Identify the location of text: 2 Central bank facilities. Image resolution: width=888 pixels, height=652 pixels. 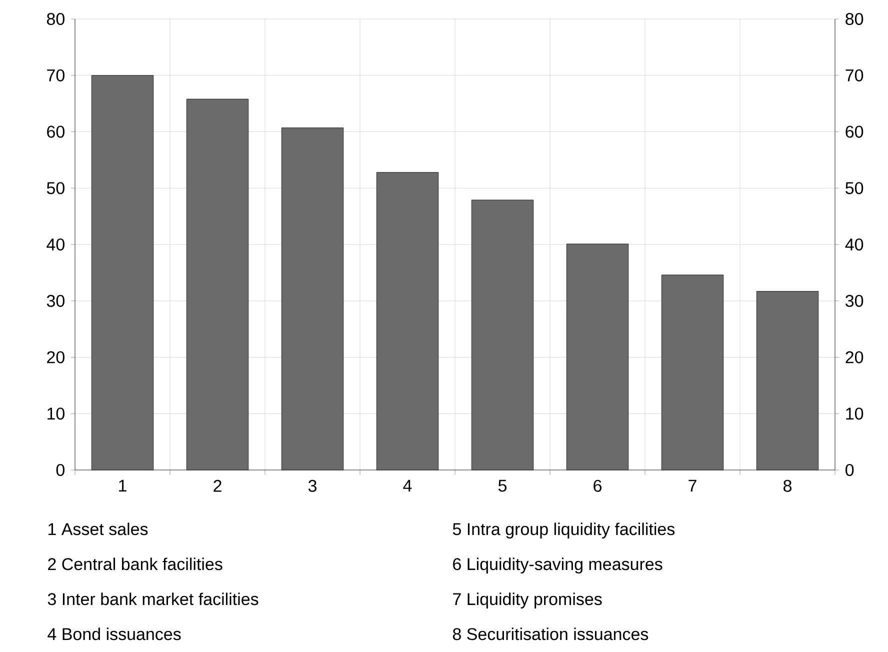
(135, 564).